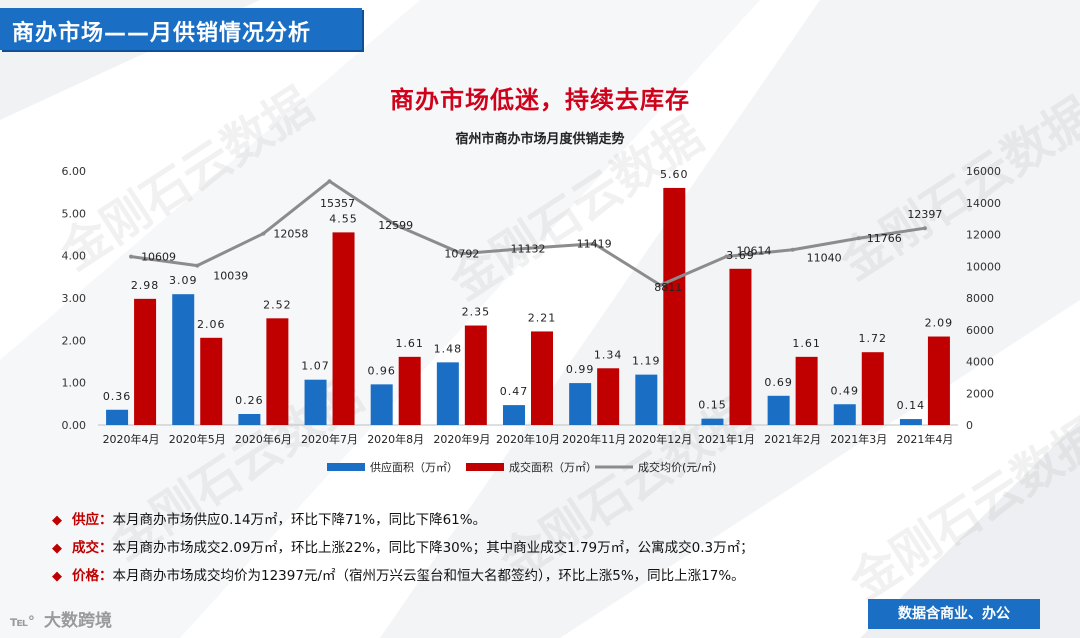 The image size is (1080, 638). I want to click on footer-note: 数据含商业、办公, so click(954, 614).